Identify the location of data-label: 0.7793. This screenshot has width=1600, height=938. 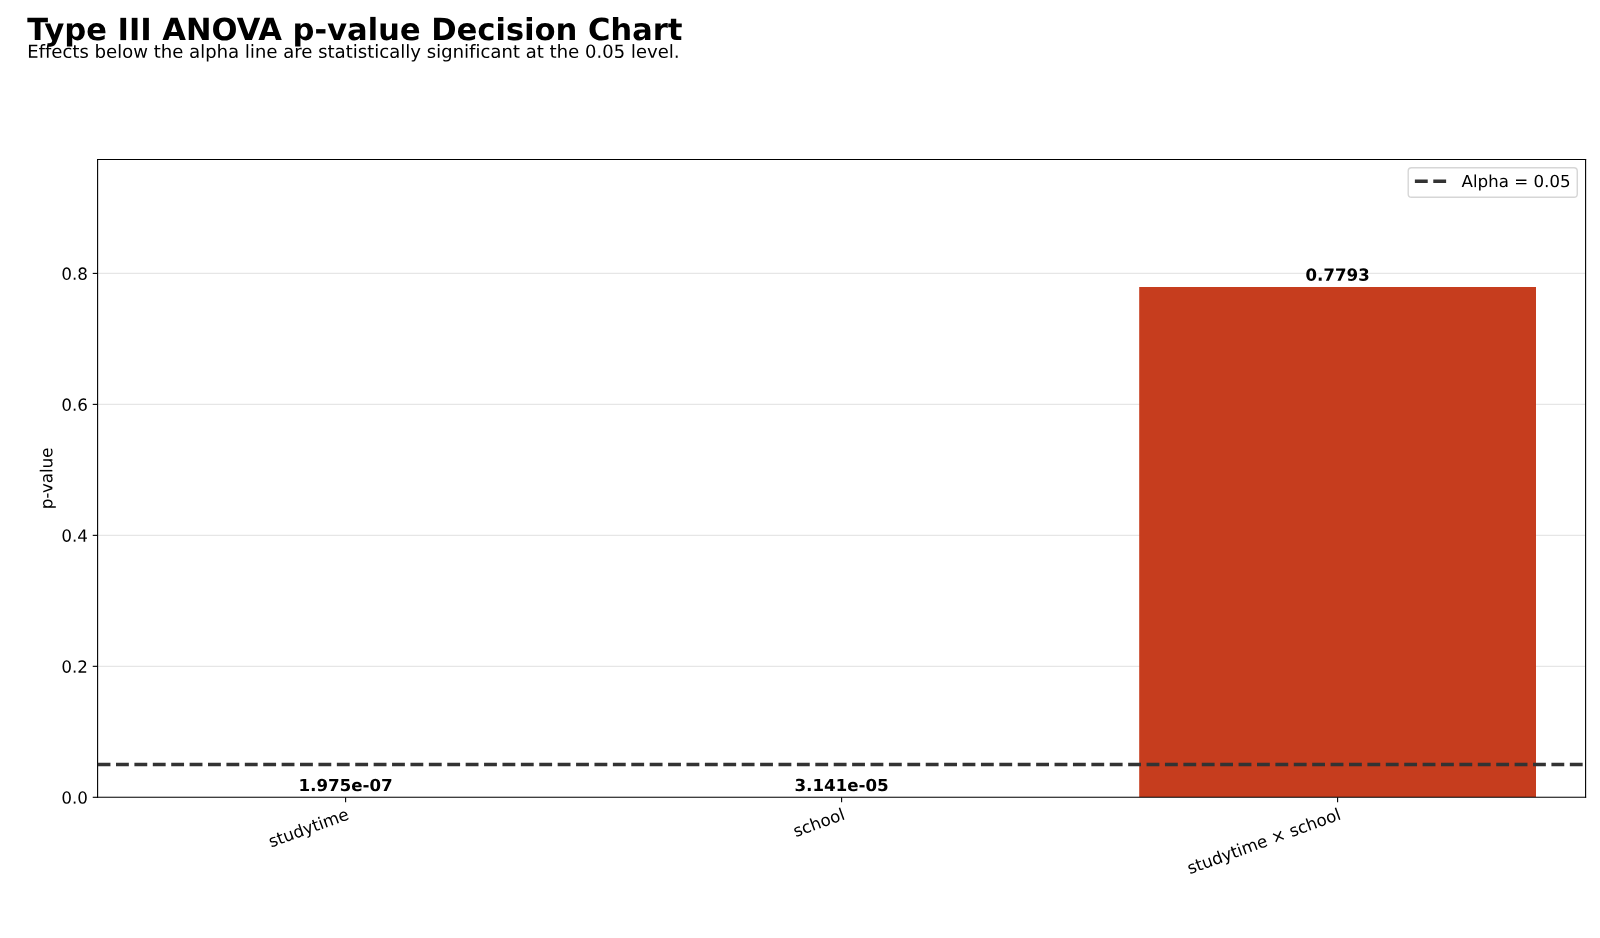
(1337, 274).